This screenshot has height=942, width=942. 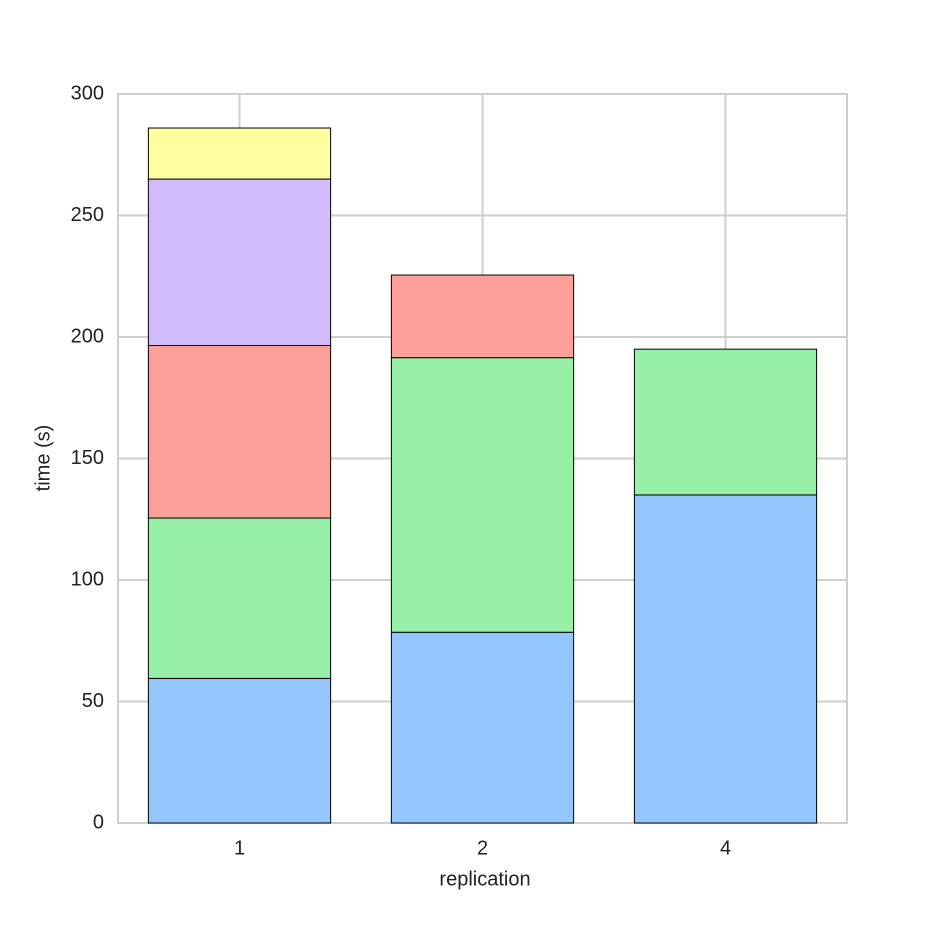 I want to click on y-tick-label: 0, so click(x=98, y=822).